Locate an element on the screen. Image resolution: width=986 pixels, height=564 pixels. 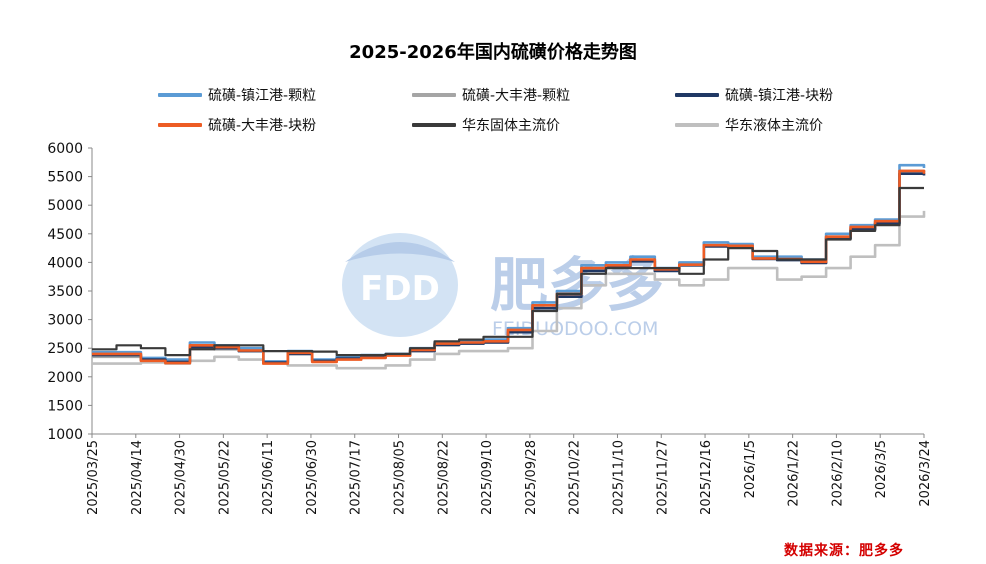
x-tick-label: 2026/3/24 is located at coordinates (925, 473).